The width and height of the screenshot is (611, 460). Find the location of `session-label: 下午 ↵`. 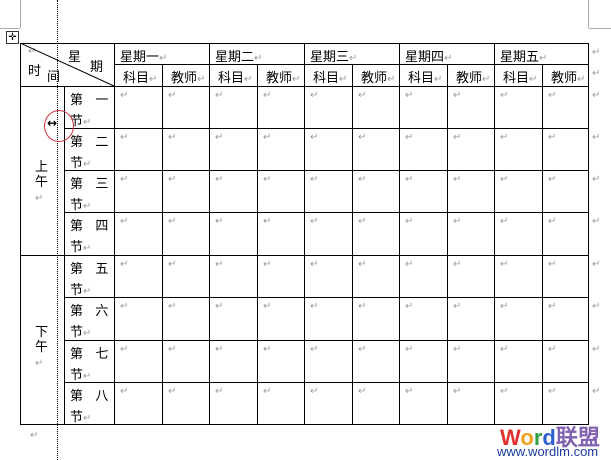

session-label: 下午 ↵ is located at coordinates (42, 347).